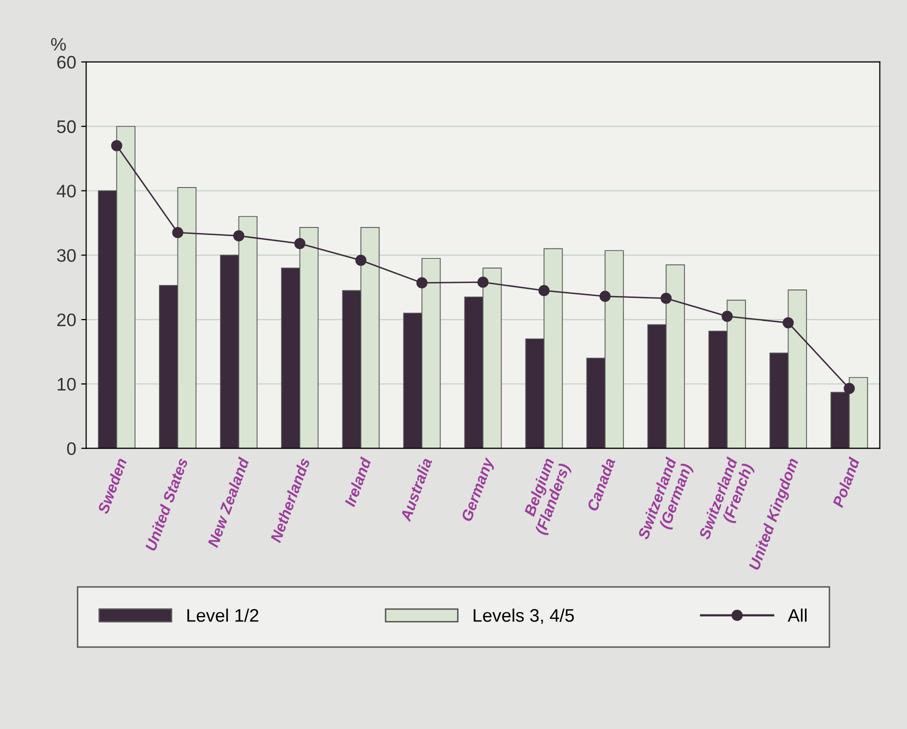 This screenshot has height=729, width=907. What do you see at coordinates (71, 449) in the screenshot?
I see `y-tick-label: 0` at bounding box center [71, 449].